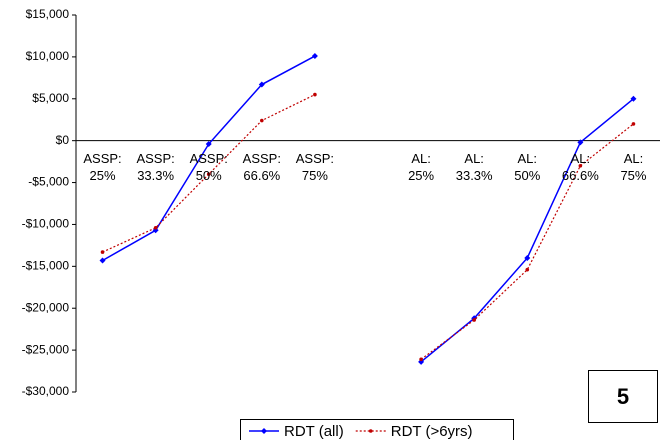 The height and width of the screenshot is (440, 662). Describe the element at coordinates (377, 429) in the screenshot. I see `legend: RDT (all) RDT (>6yrs)` at that location.